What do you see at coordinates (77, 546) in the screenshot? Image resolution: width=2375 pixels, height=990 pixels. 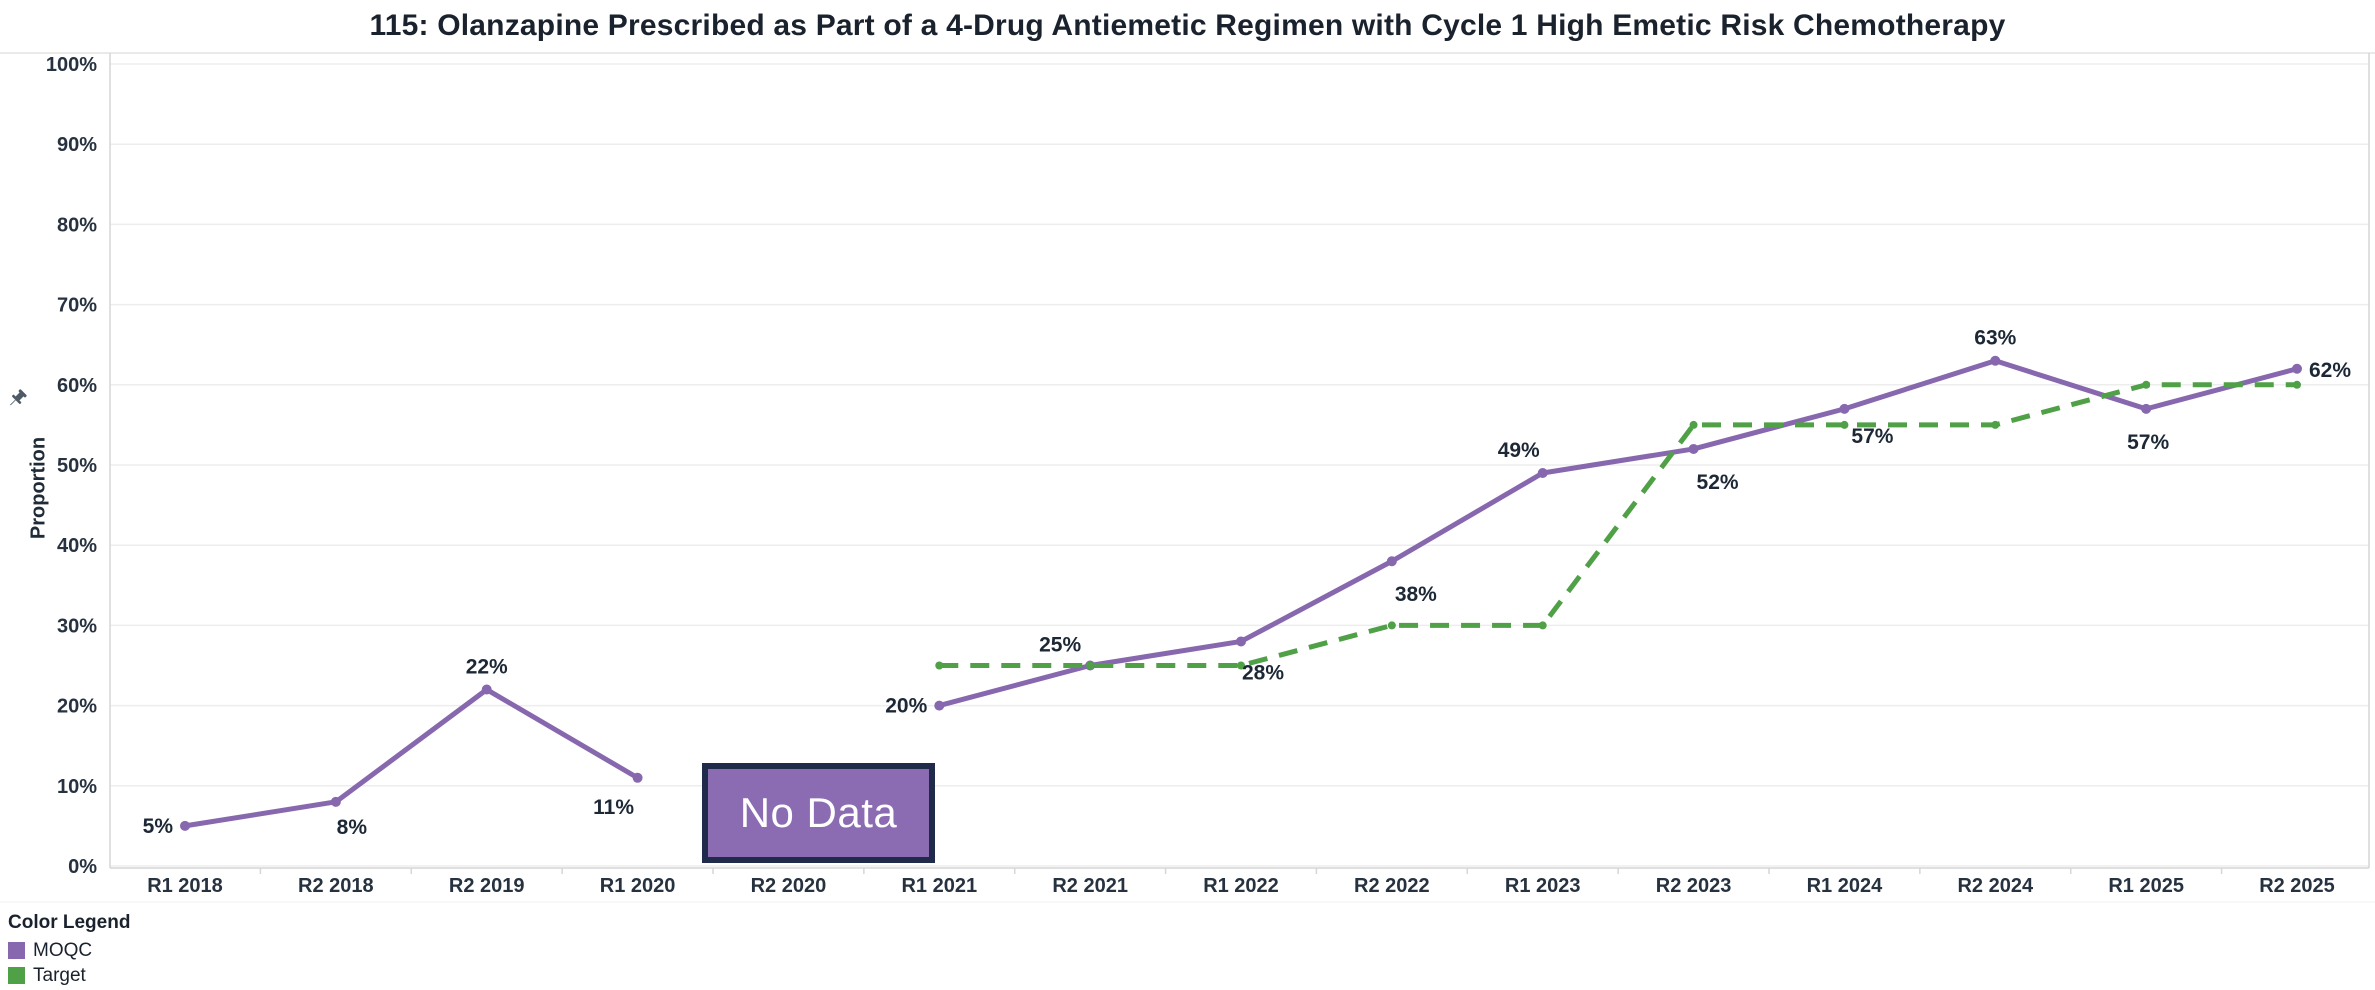 I see `svg-text: 40%` at bounding box center [77, 546].